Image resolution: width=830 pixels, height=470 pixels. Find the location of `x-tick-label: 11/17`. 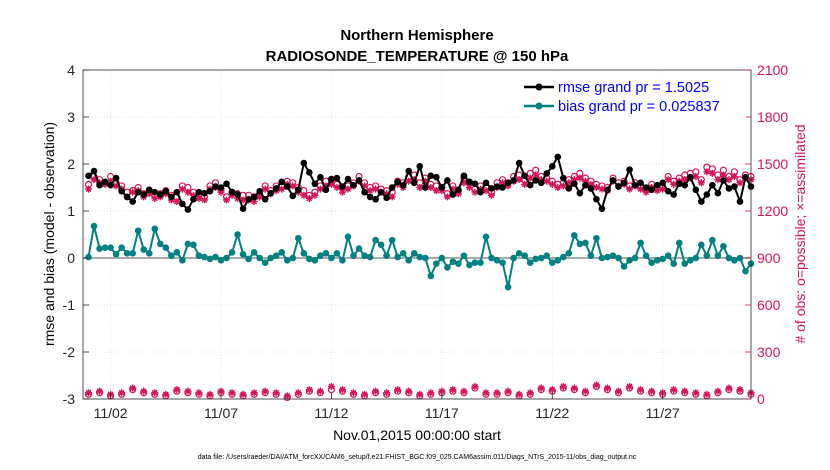

x-tick-label: 11/17 is located at coordinates (442, 413).